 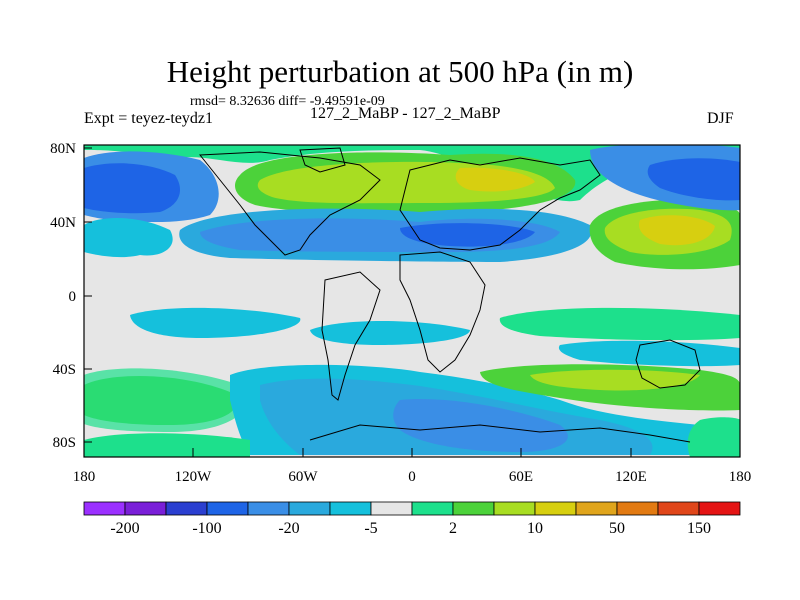 What do you see at coordinates (619, 324) in the screenshot?
I see `tropical-green-east` at bounding box center [619, 324].